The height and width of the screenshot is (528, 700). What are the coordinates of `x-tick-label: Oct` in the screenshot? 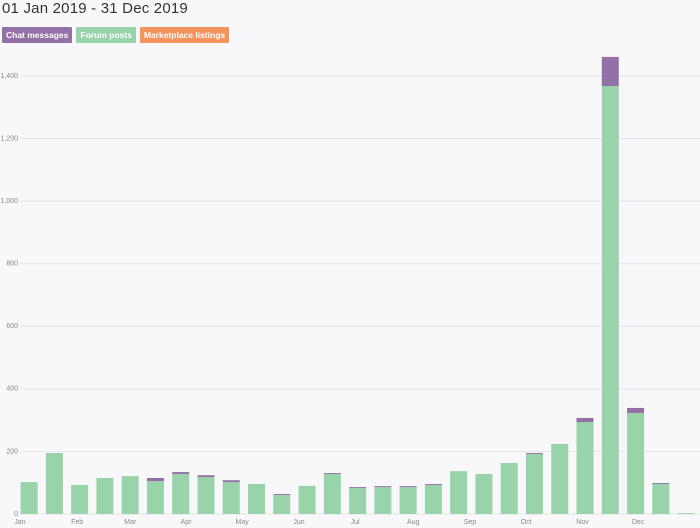 It's located at (526, 522).